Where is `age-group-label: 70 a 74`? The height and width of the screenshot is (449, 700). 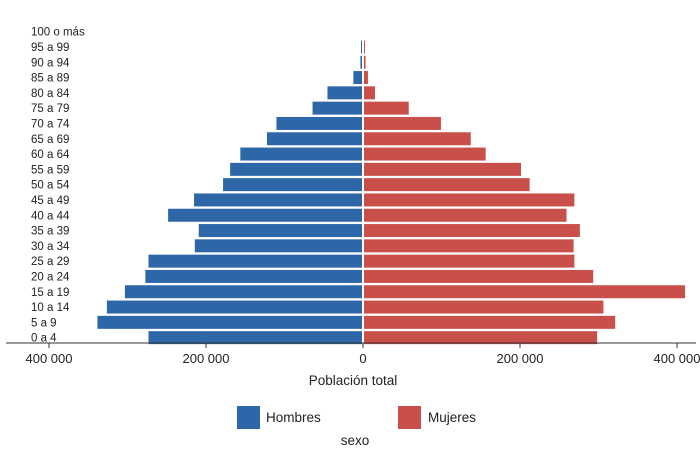
age-group-label: 70 a 74 is located at coordinates (50, 124).